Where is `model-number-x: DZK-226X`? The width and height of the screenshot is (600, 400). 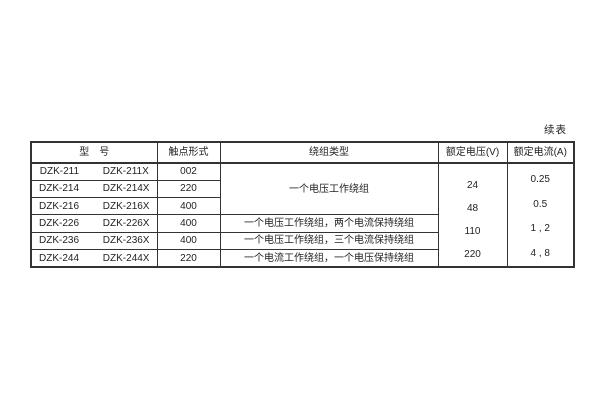
model-number-x: DZK-226X is located at coordinates (126, 224).